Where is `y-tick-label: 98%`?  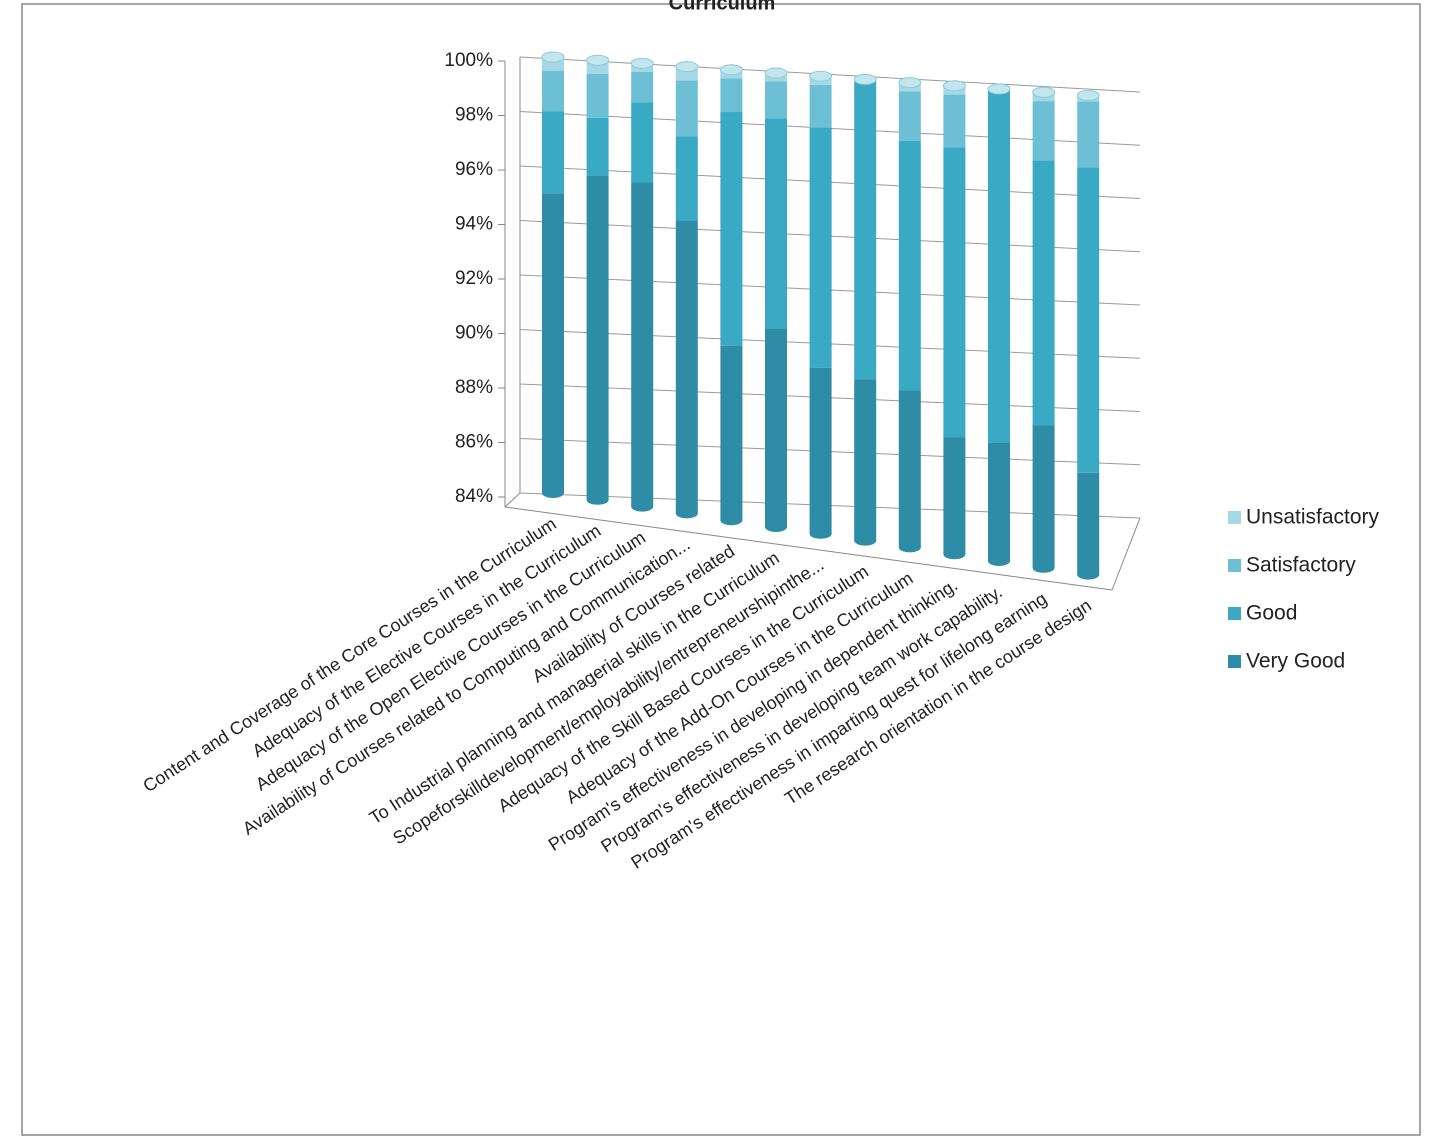 y-tick-label: 98% is located at coordinates (474, 115).